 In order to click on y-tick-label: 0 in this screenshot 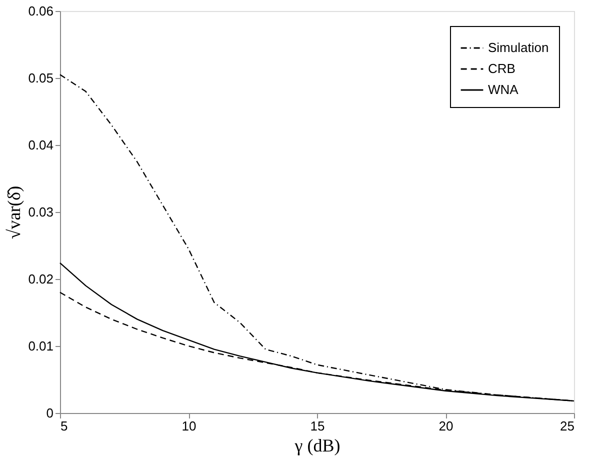, I will do `click(50, 413)`.